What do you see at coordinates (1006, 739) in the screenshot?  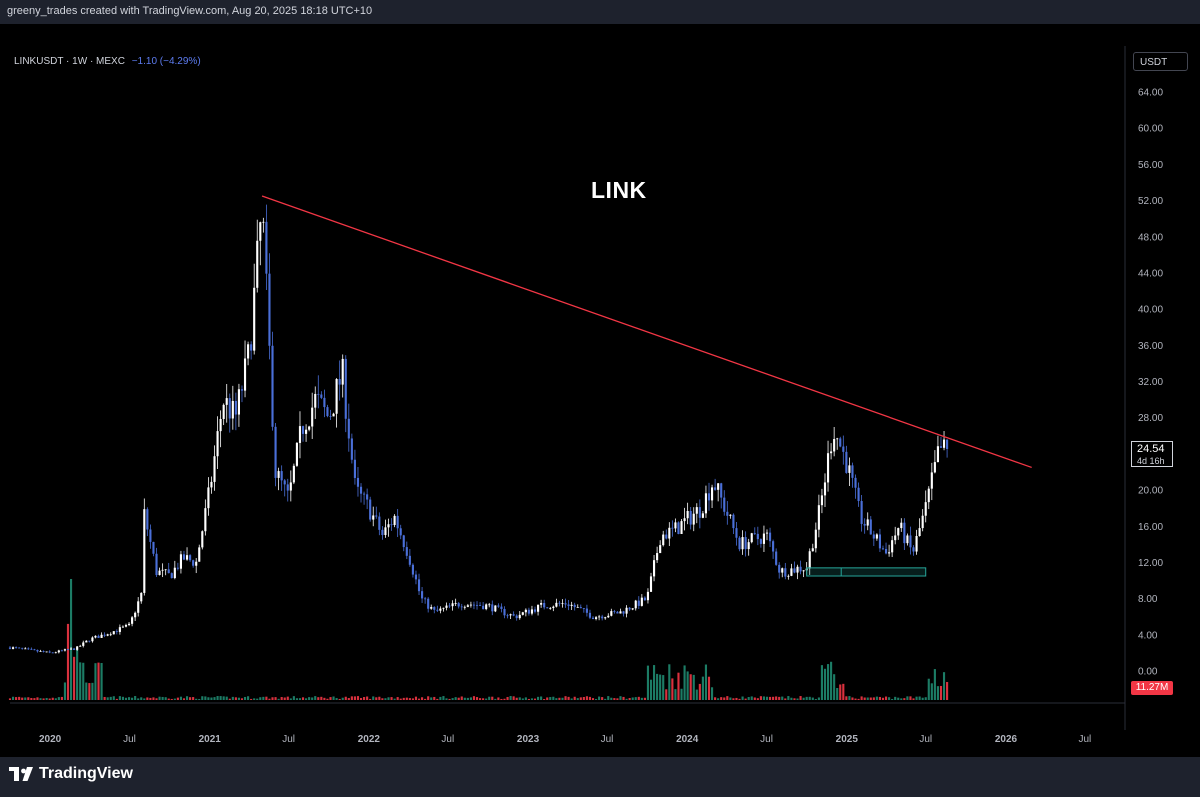 I see `x-tick-label: 2026` at bounding box center [1006, 739].